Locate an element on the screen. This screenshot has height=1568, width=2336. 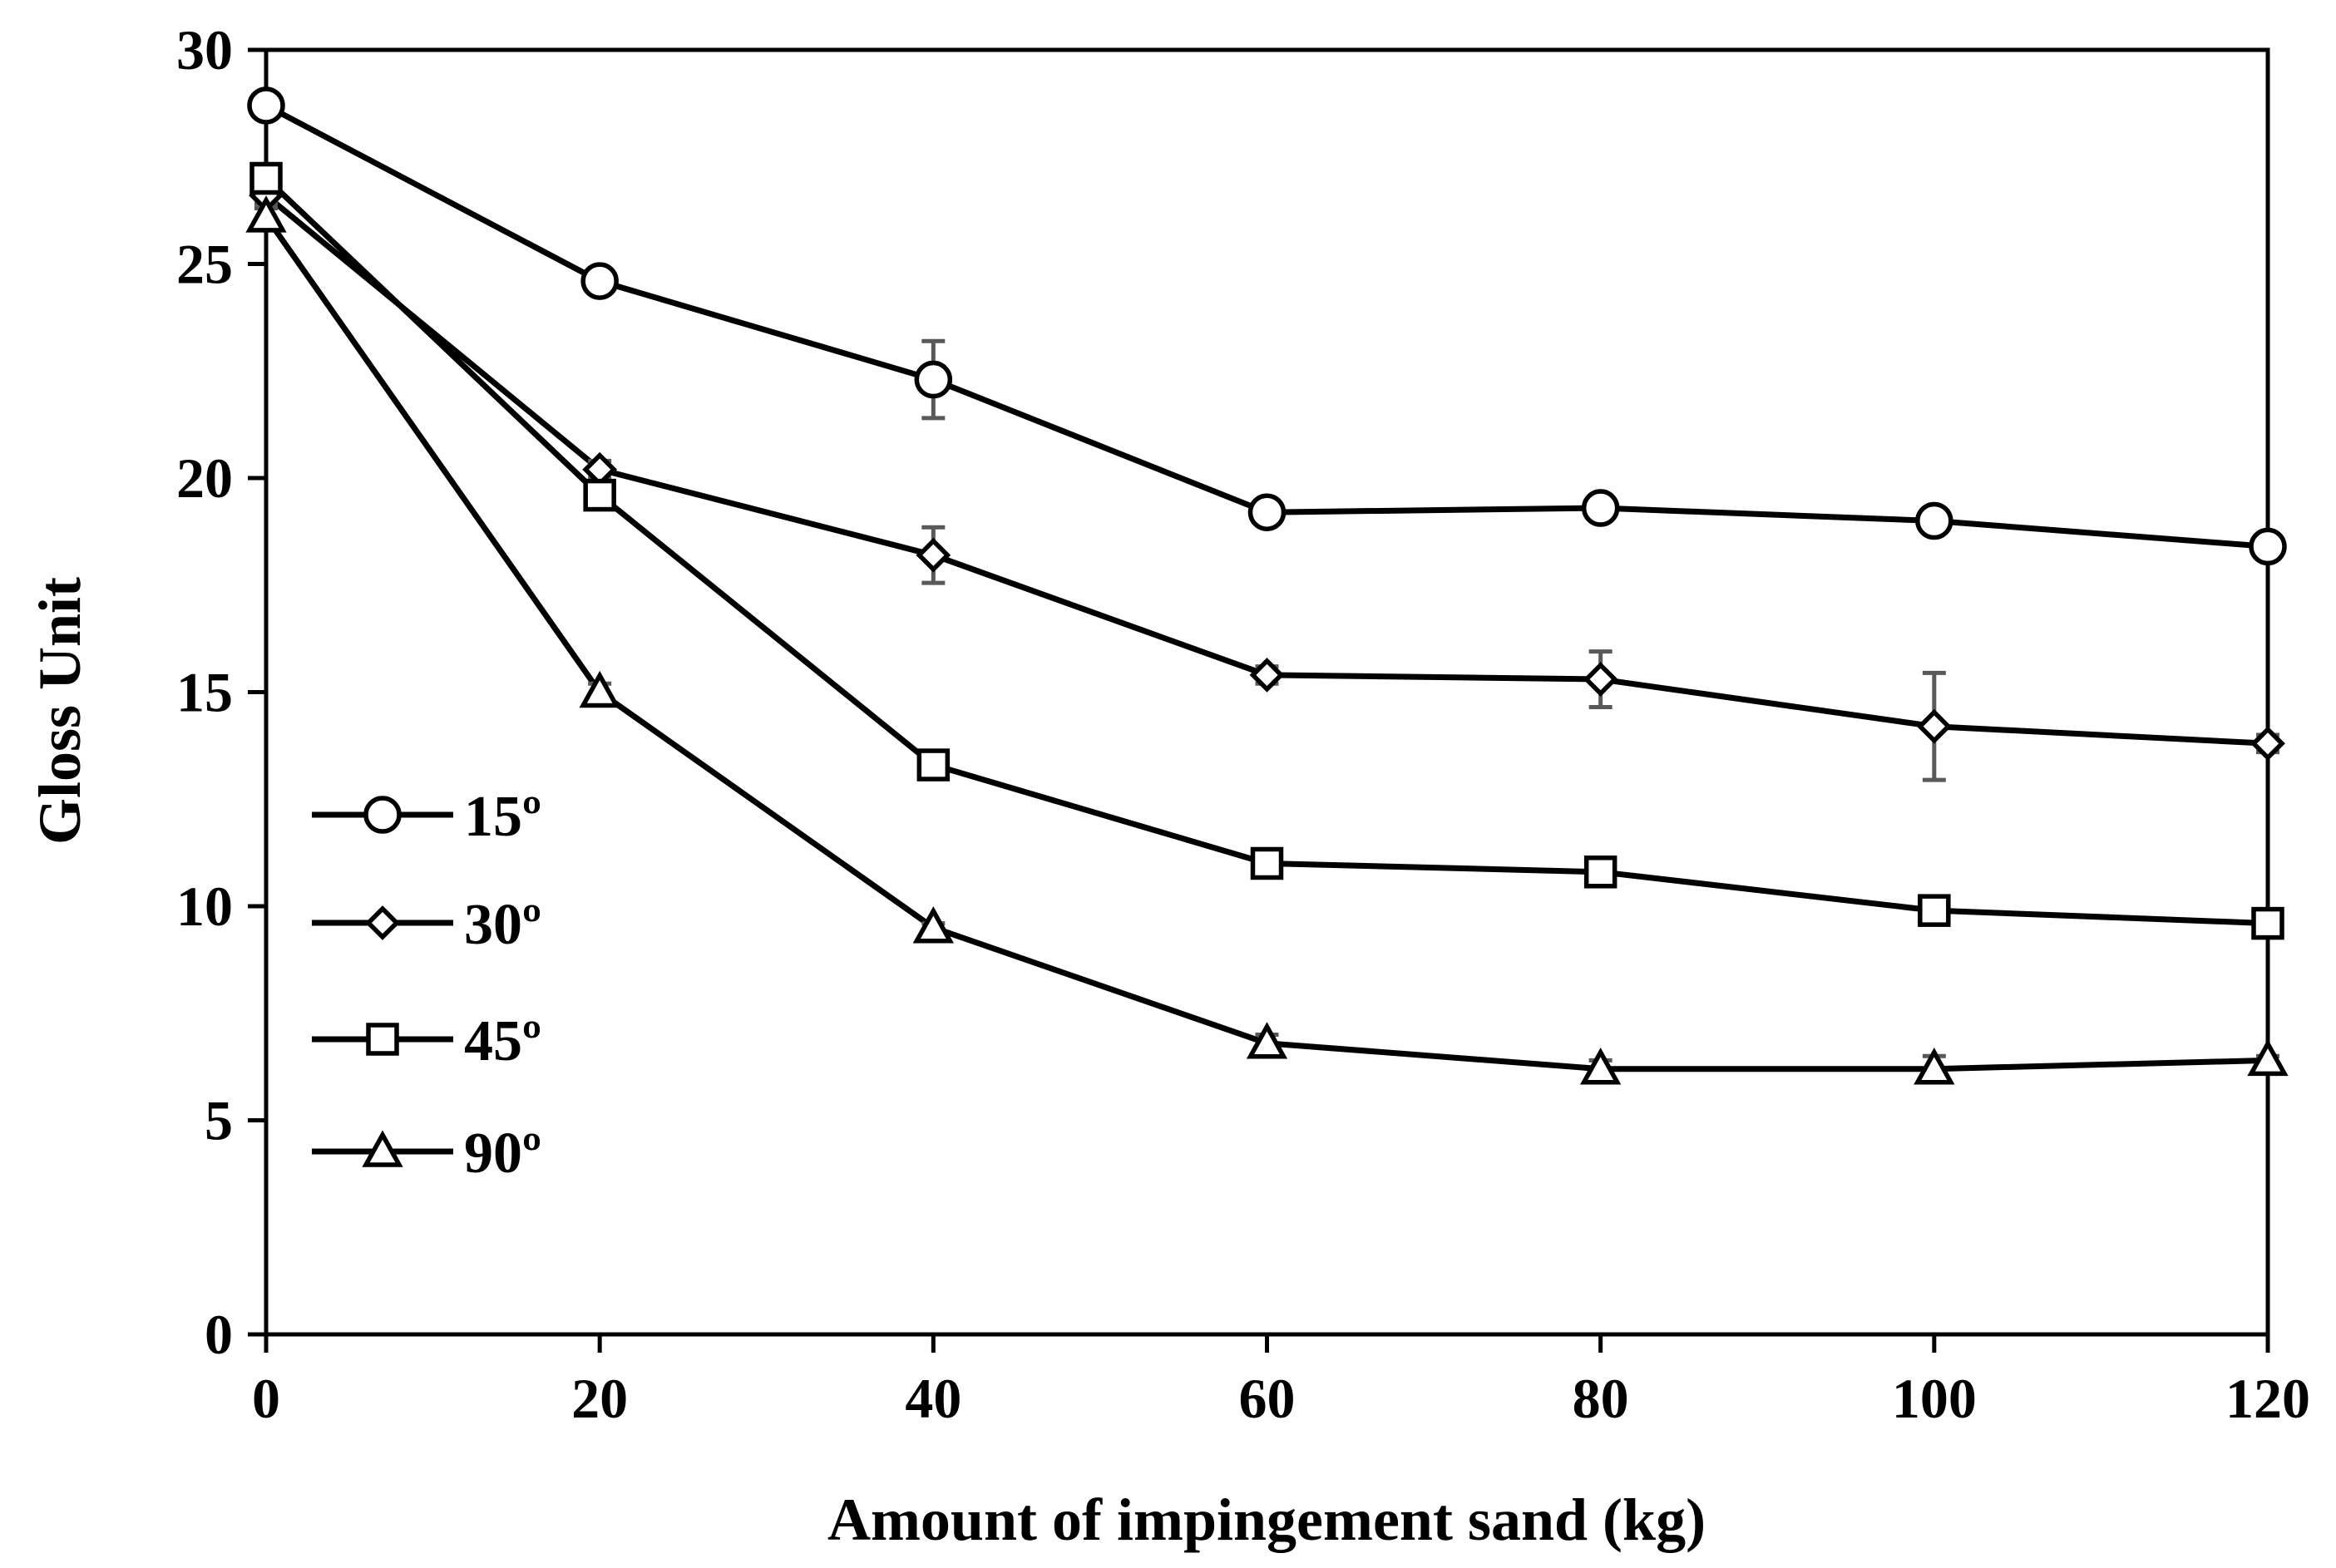
x-tick-label: 0 is located at coordinates (266, 1398).